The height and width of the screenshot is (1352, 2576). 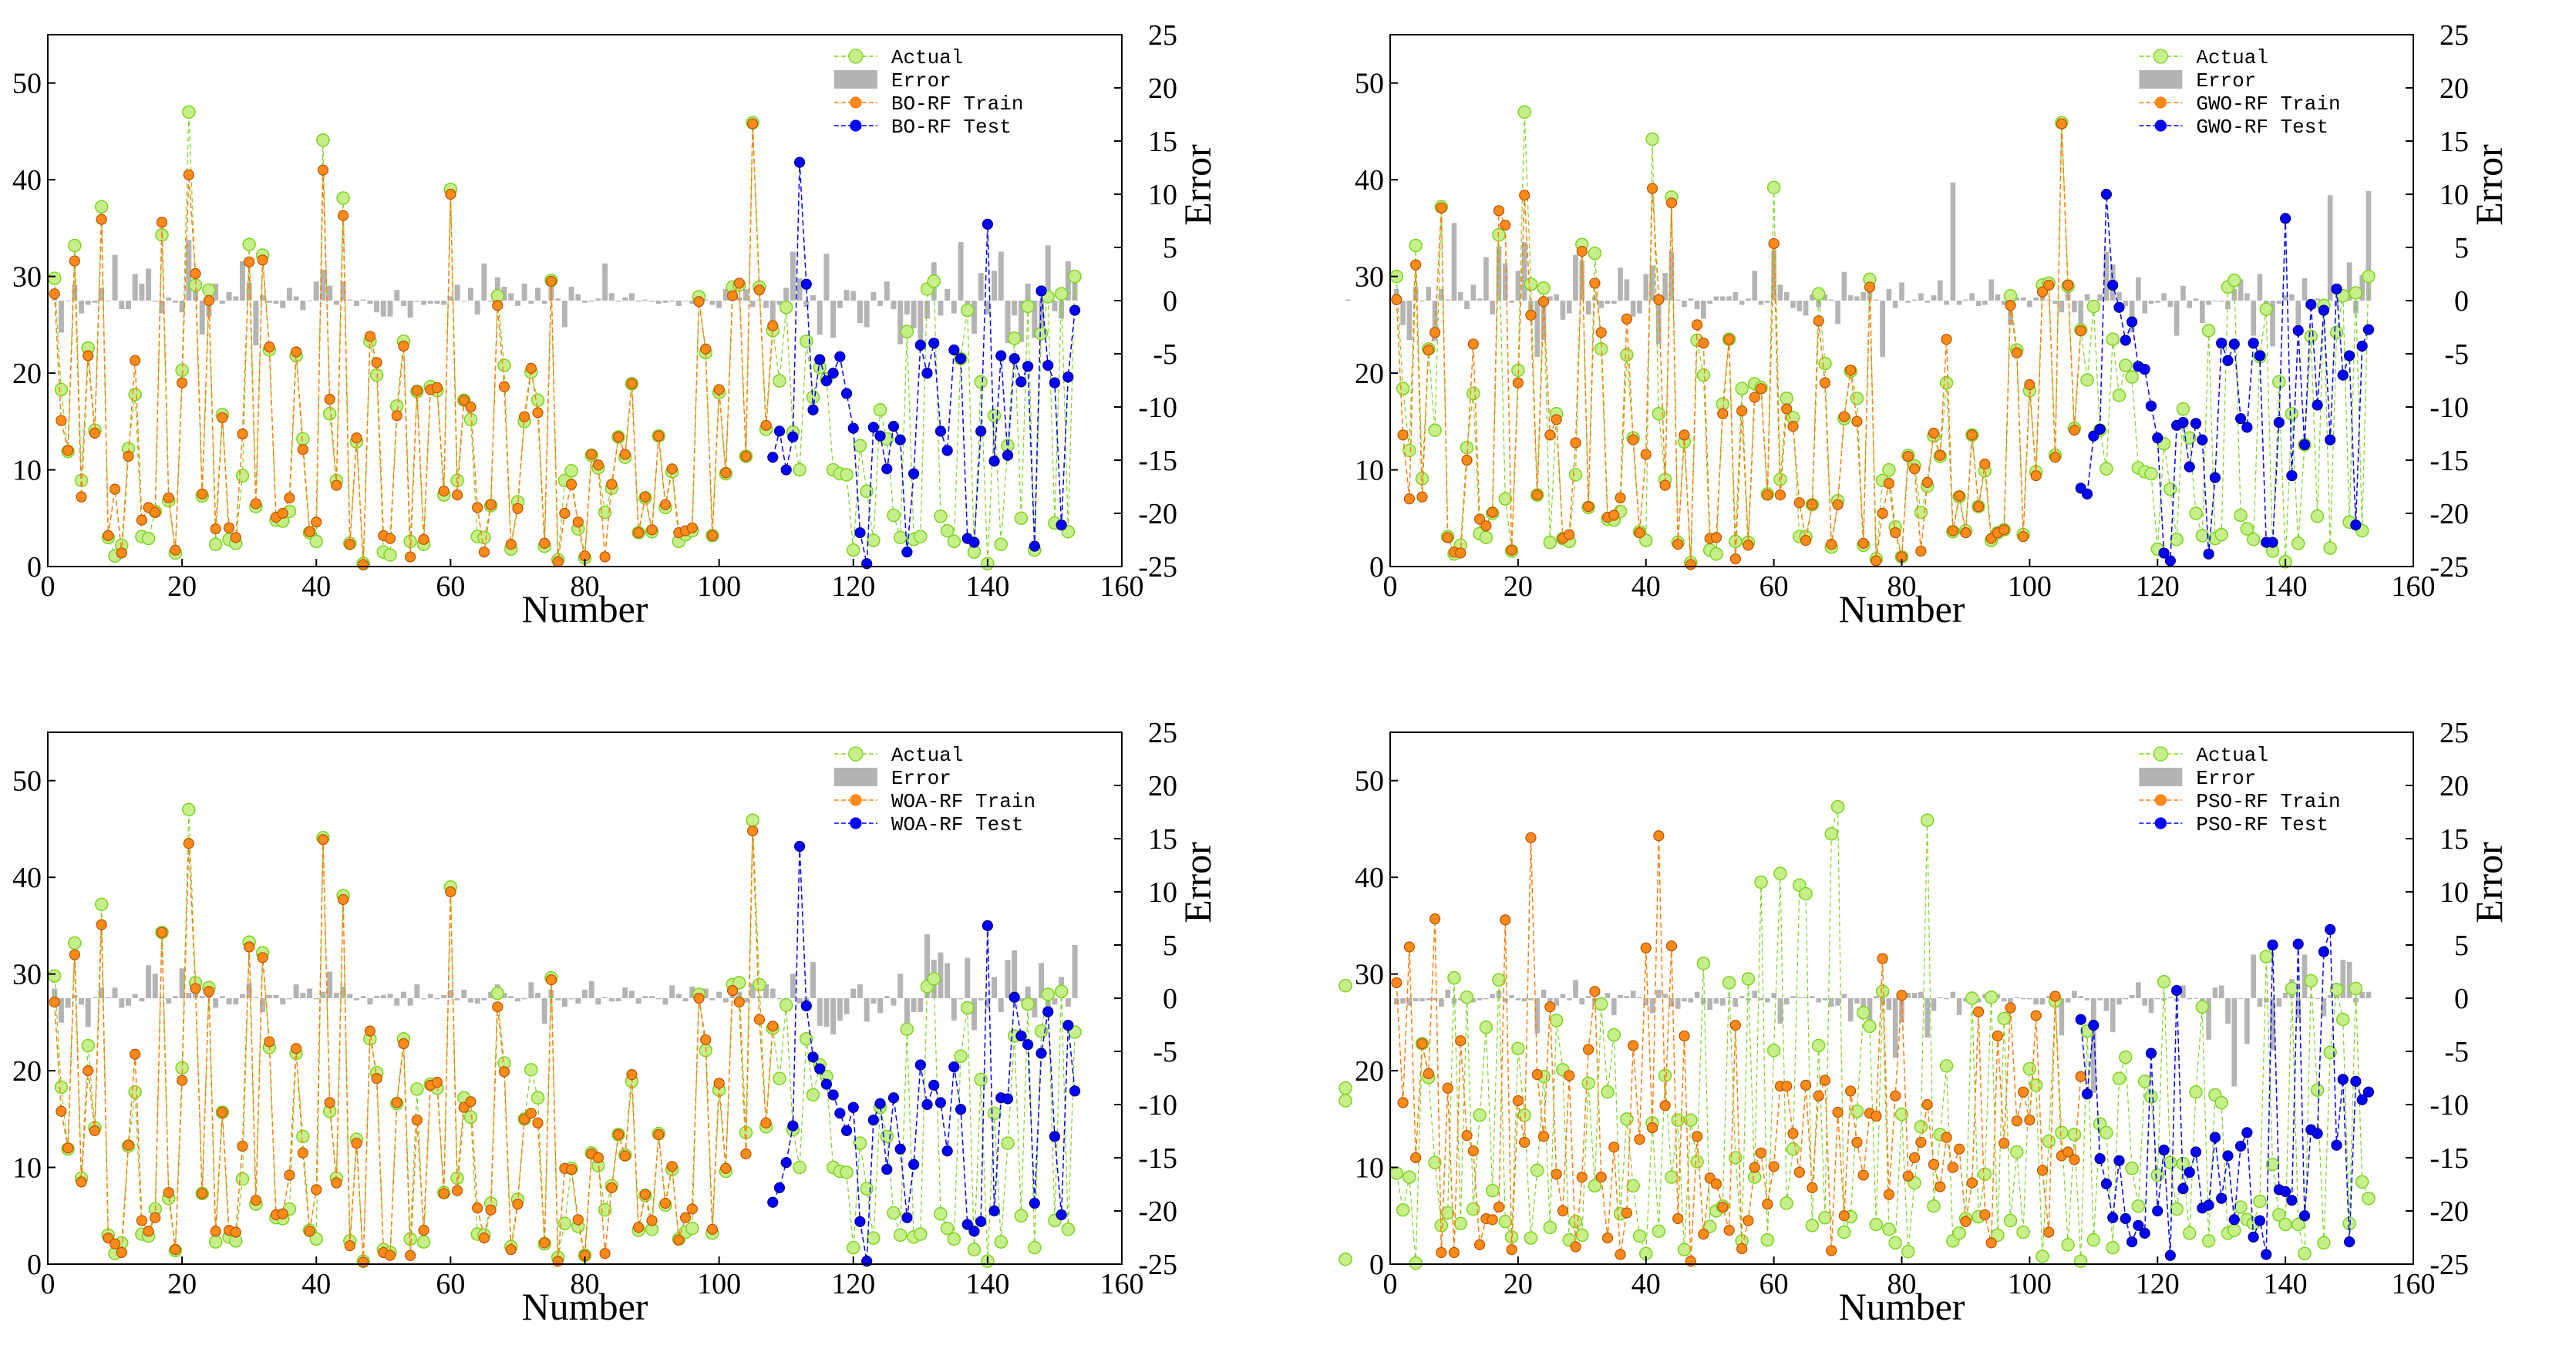 I want to click on y-tick-label: 10, so click(x=27, y=471).